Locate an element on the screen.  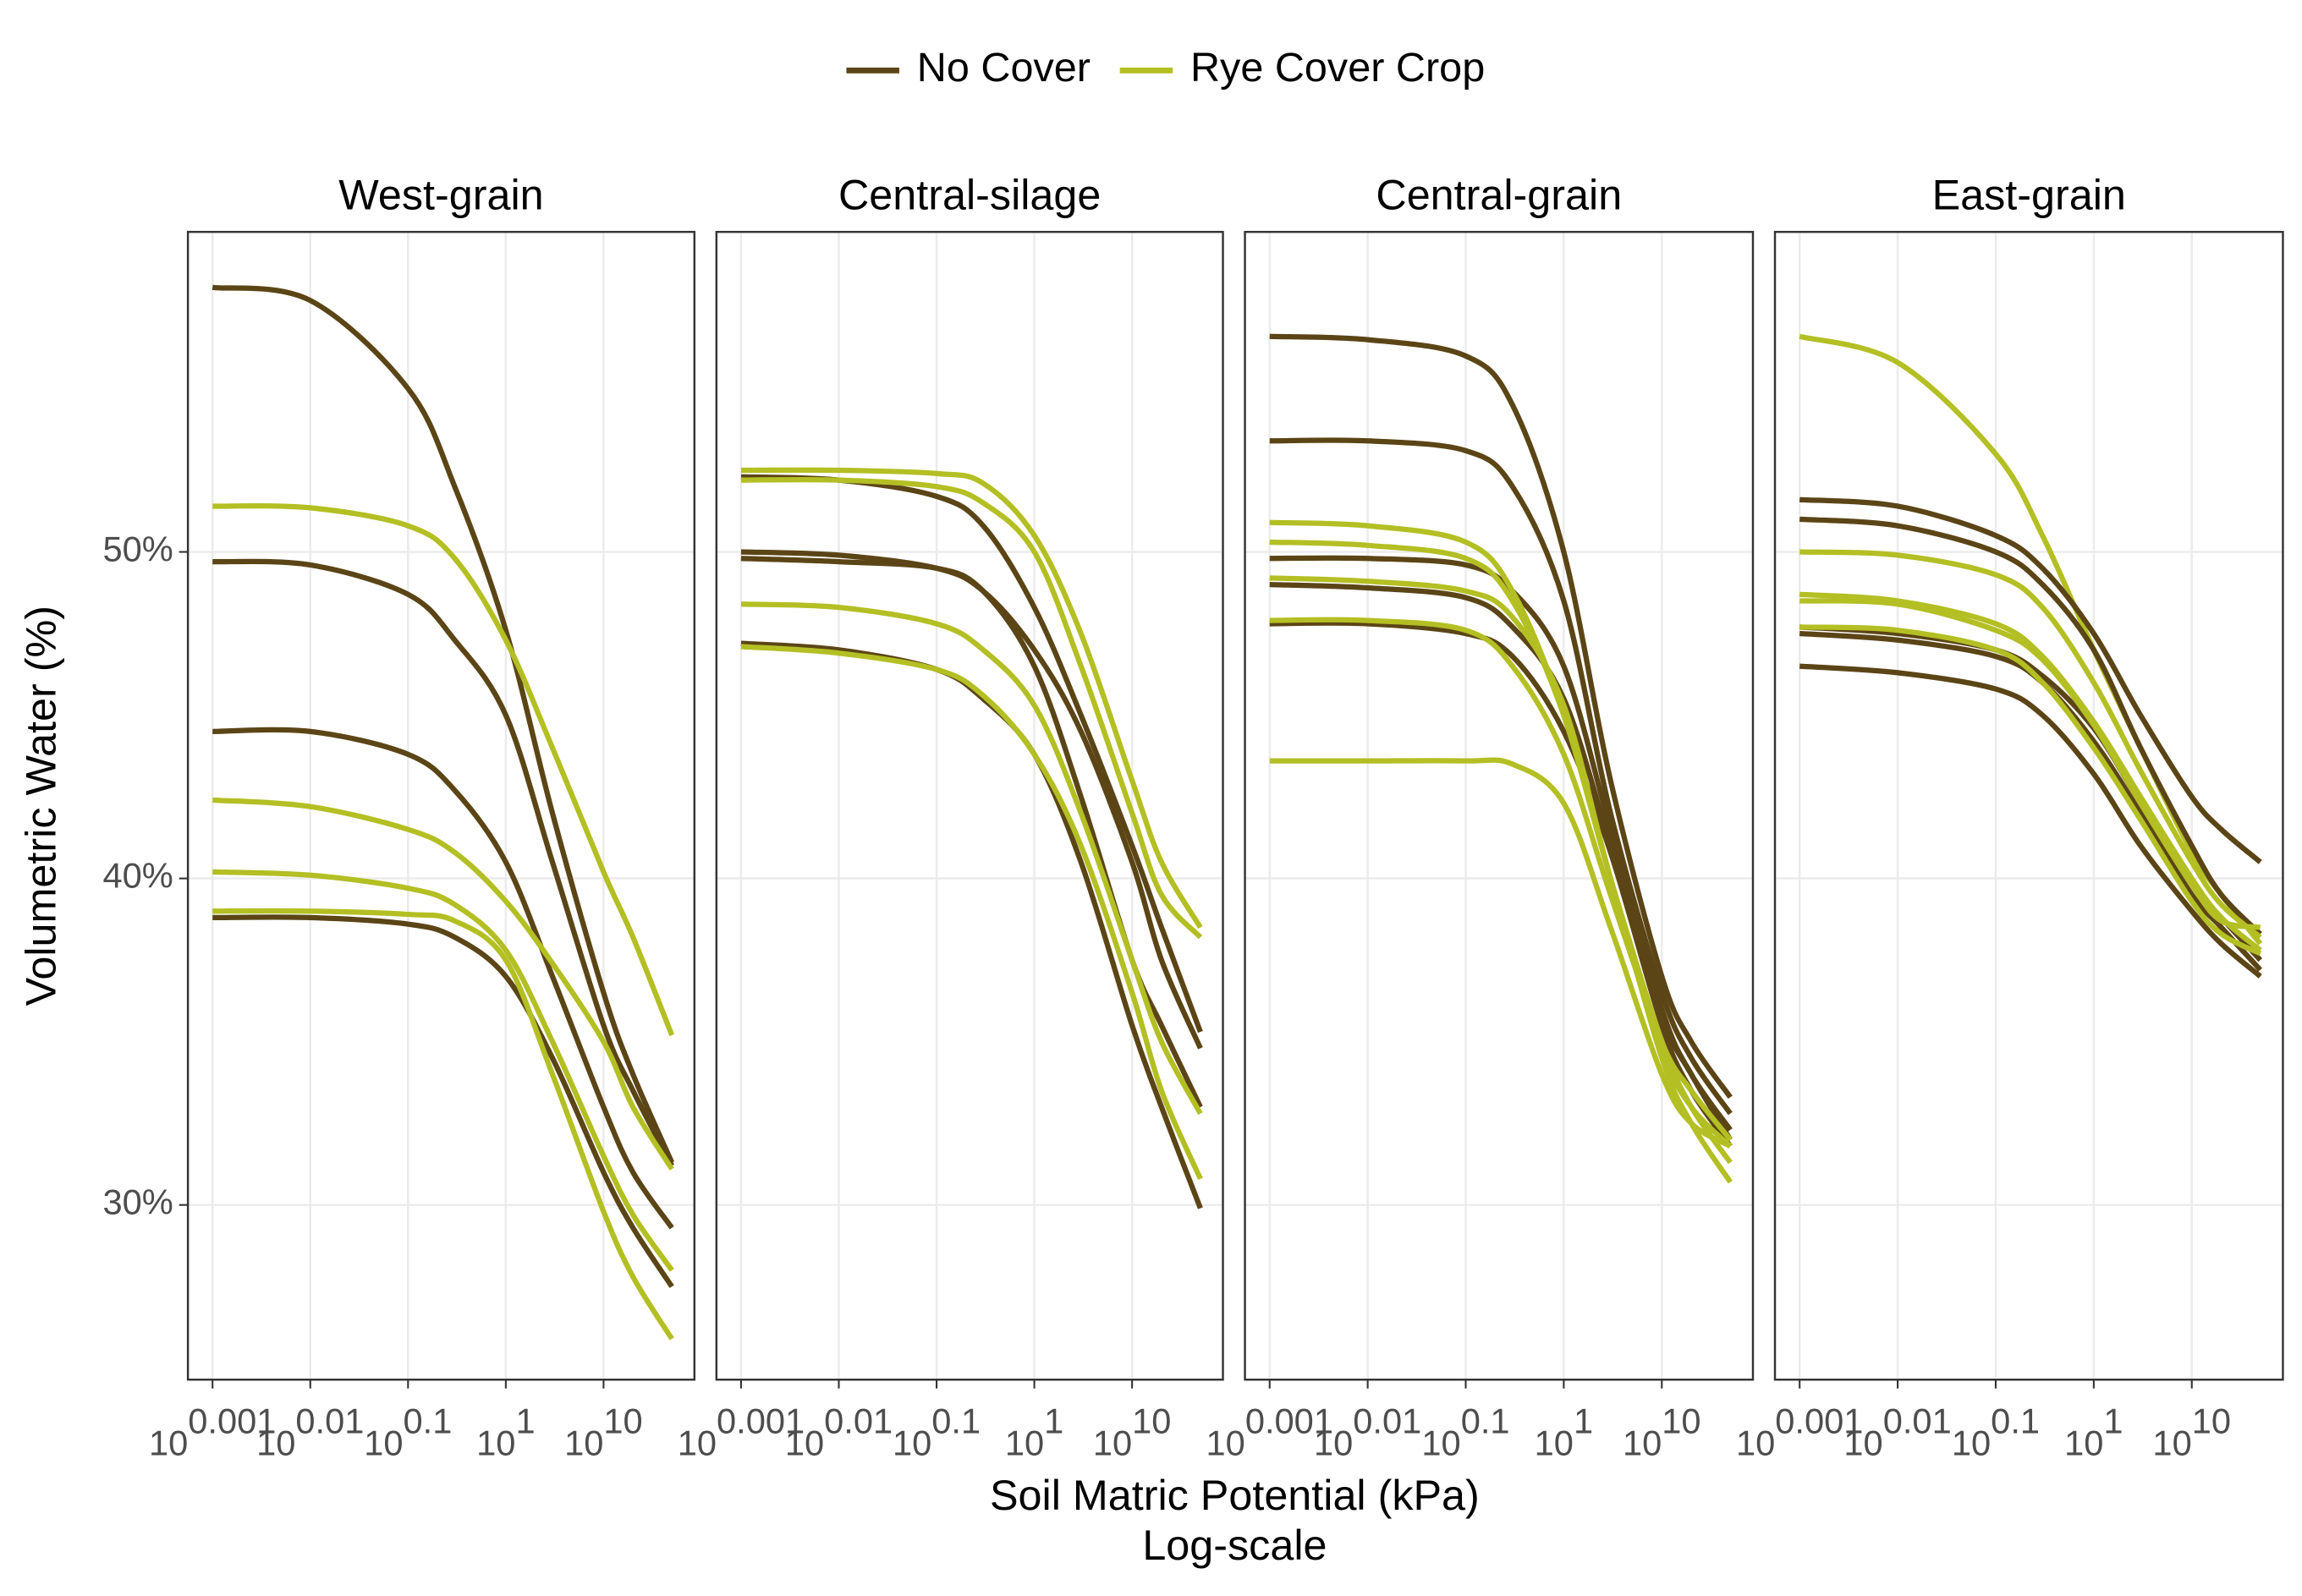
legend: No Cover Rye Cover Crop is located at coordinates (1166, 67).